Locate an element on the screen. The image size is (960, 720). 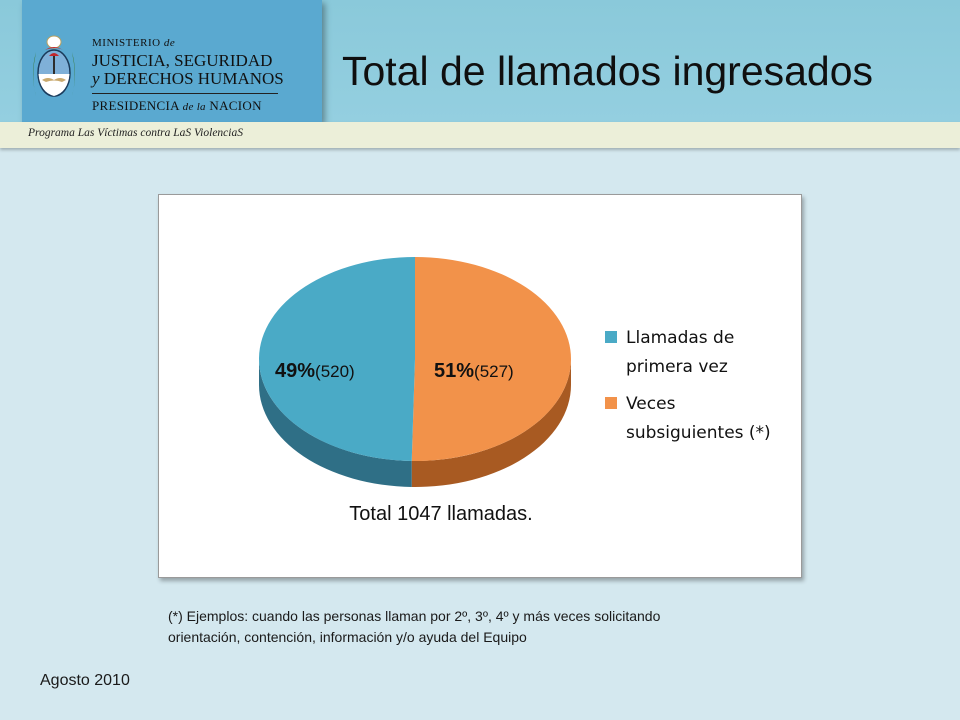
slice-percent-1: 51% is located at coordinates (454, 371).